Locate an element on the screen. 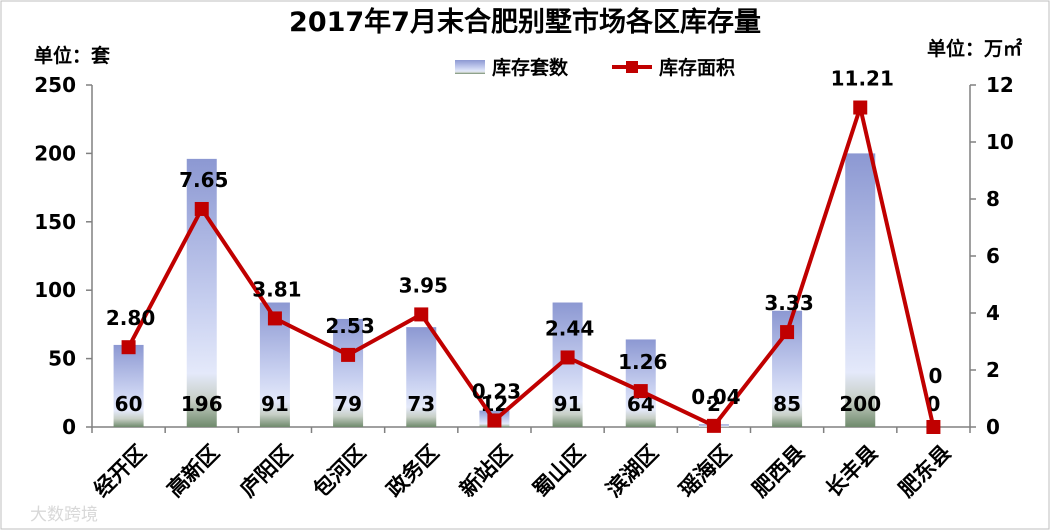 The image size is (1051, 532). bar-value-label: 200 is located at coordinates (860, 404).